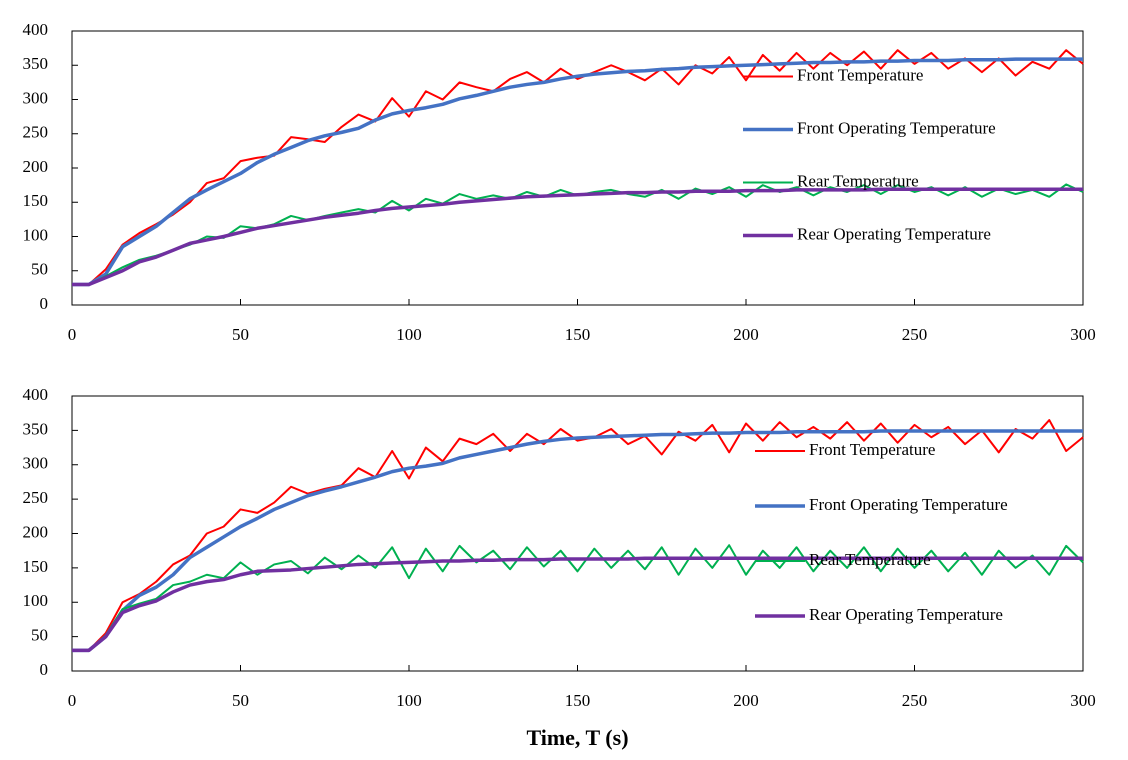  Describe the element at coordinates (577, 737) in the screenshot. I see `x-axis-title: Time, T (s)` at that location.